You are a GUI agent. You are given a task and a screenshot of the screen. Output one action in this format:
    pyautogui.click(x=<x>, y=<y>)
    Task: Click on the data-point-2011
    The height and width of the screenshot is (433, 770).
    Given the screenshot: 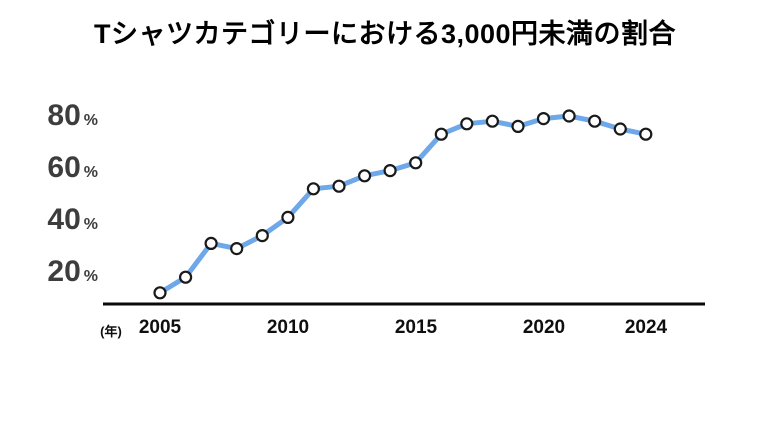 What is the action you would take?
    pyautogui.click(x=313, y=189)
    